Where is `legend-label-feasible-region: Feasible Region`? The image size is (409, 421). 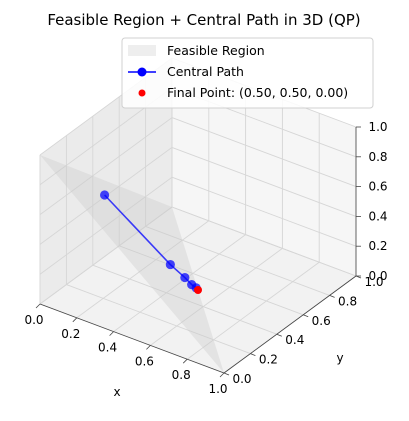 legend-label-feasible-region: Feasible Region is located at coordinates (216, 50).